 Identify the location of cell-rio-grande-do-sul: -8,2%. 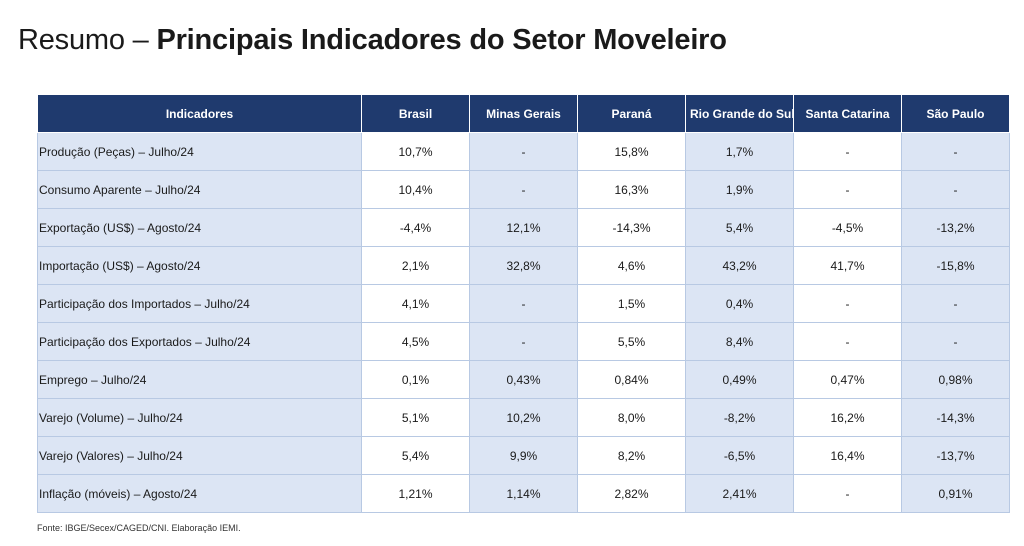
(739, 417).